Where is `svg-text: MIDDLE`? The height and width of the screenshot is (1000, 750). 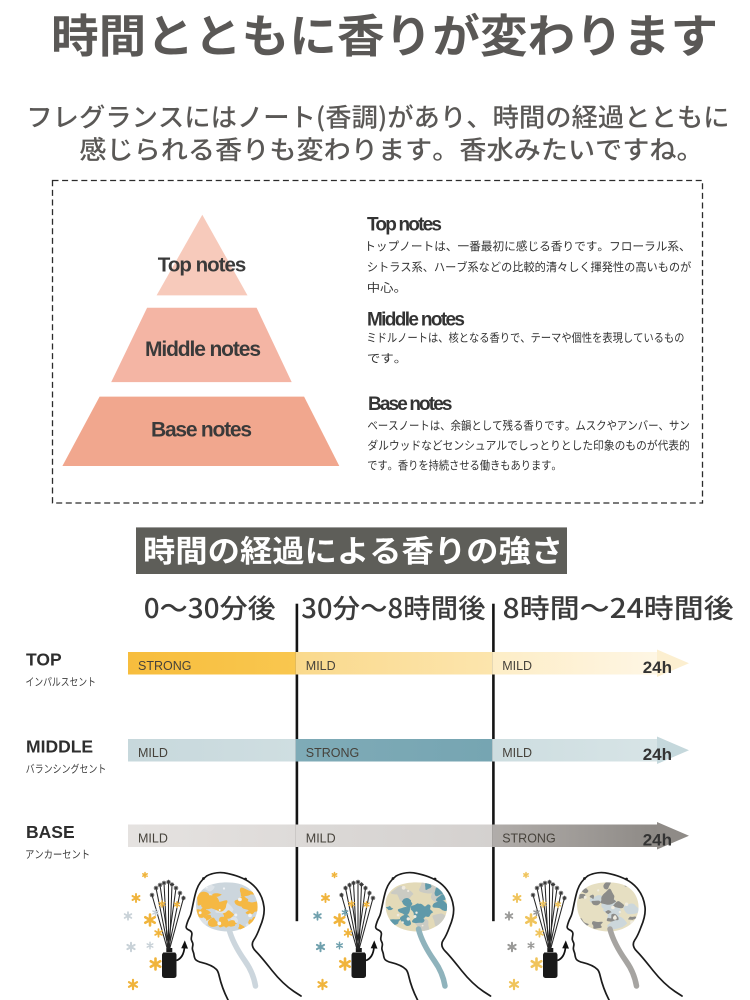 svg-text: MIDDLE is located at coordinates (59, 746).